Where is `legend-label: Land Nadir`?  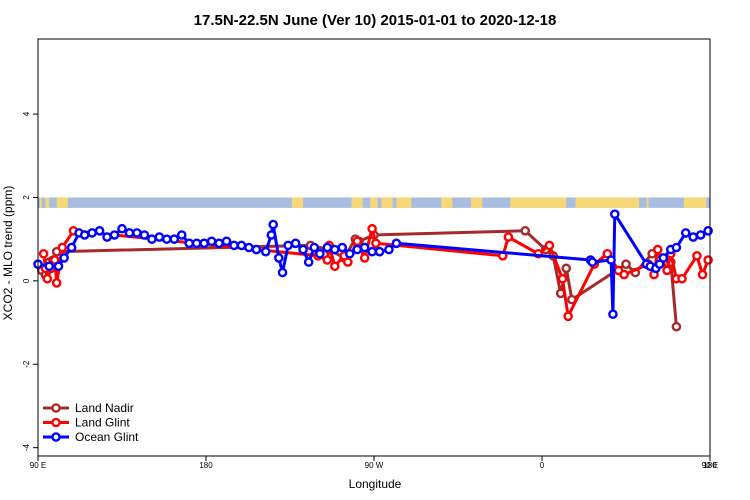
legend-label: Land Nadir is located at coordinates (104, 408).